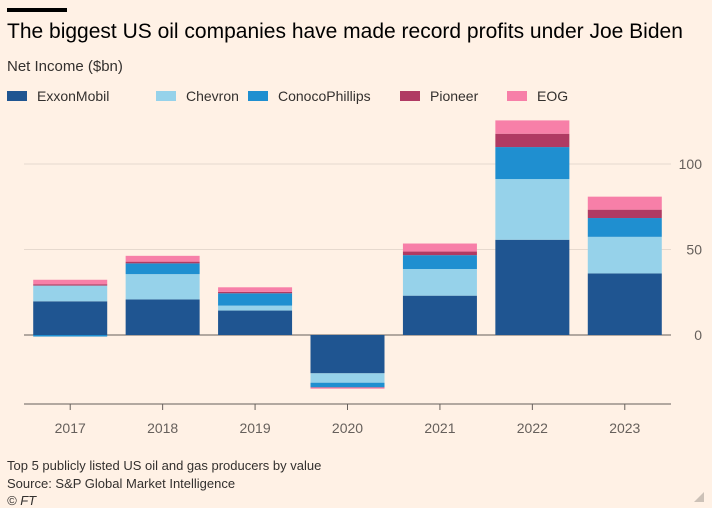 This screenshot has height=508, width=712. Describe the element at coordinates (70, 293) in the screenshot. I see `bar-chevron-2017` at that location.